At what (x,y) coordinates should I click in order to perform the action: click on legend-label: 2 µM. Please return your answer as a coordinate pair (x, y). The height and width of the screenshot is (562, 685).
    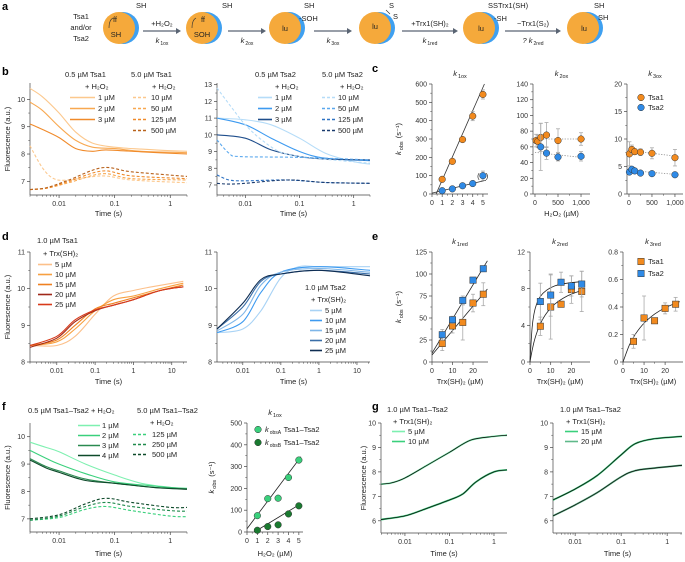
    Looking at the image, I should click on (106, 108).